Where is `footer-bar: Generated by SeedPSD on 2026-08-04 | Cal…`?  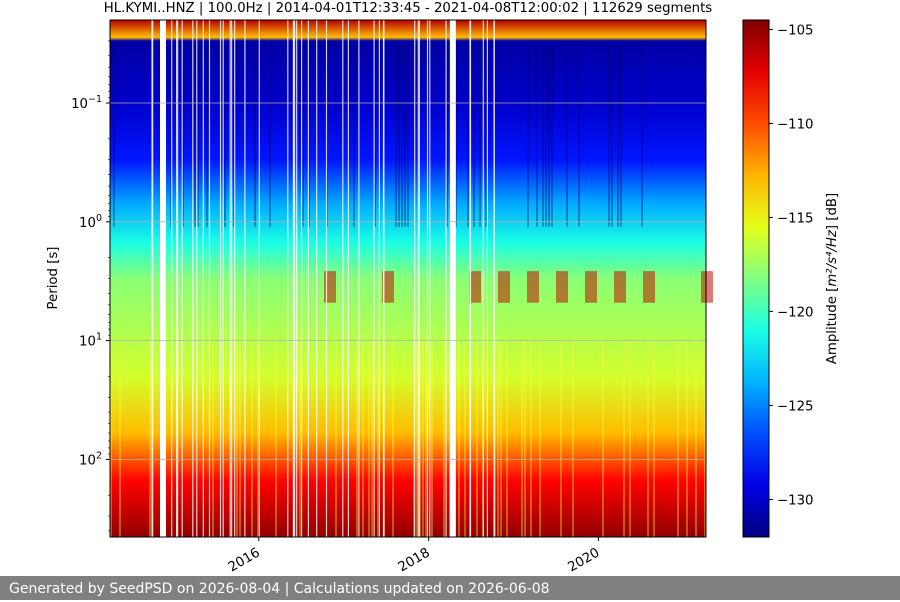
footer-bar: Generated by SeedPSD on 2026-08-04 | Cal… is located at coordinates (450, 588).